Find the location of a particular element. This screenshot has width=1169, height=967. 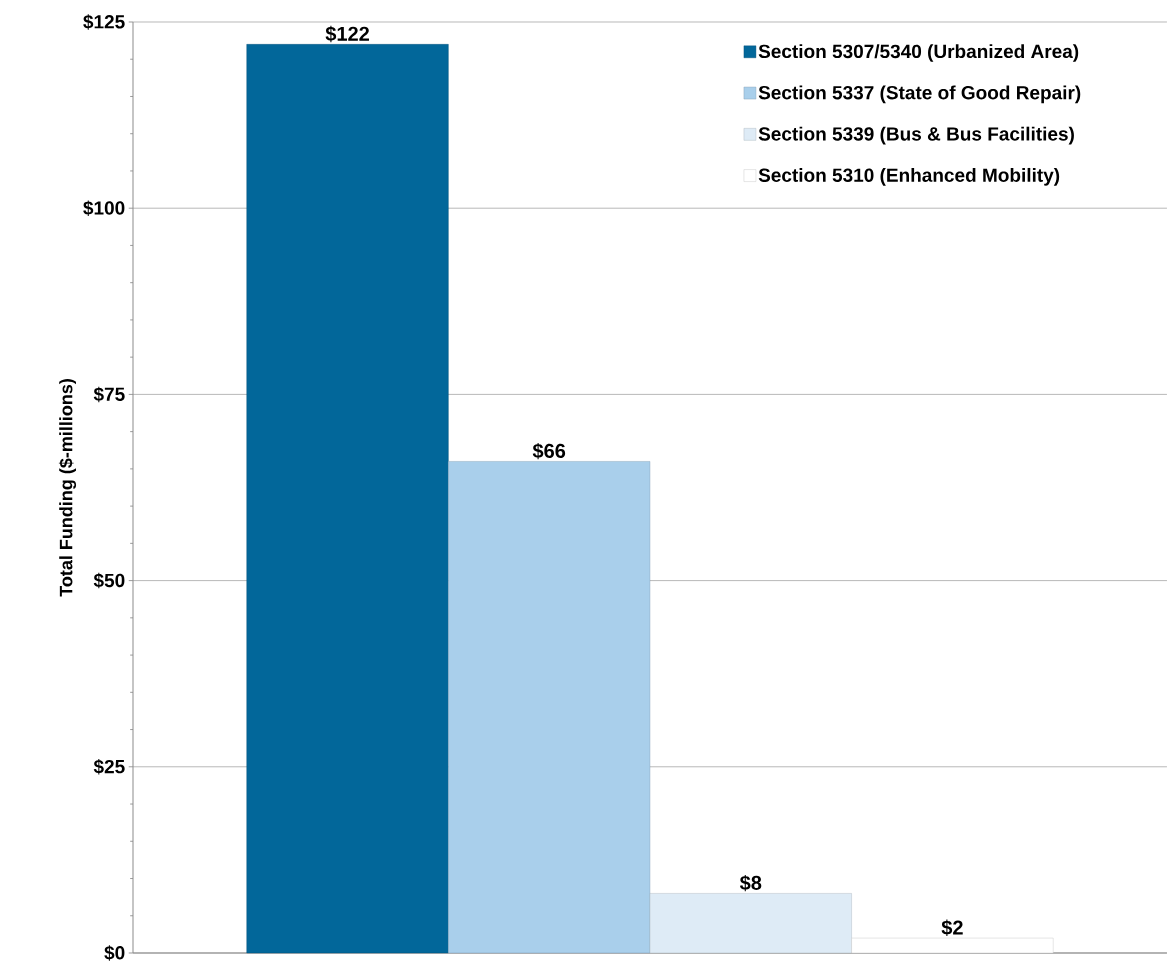

y-tick-label: $25 is located at coordinates (109, 767).